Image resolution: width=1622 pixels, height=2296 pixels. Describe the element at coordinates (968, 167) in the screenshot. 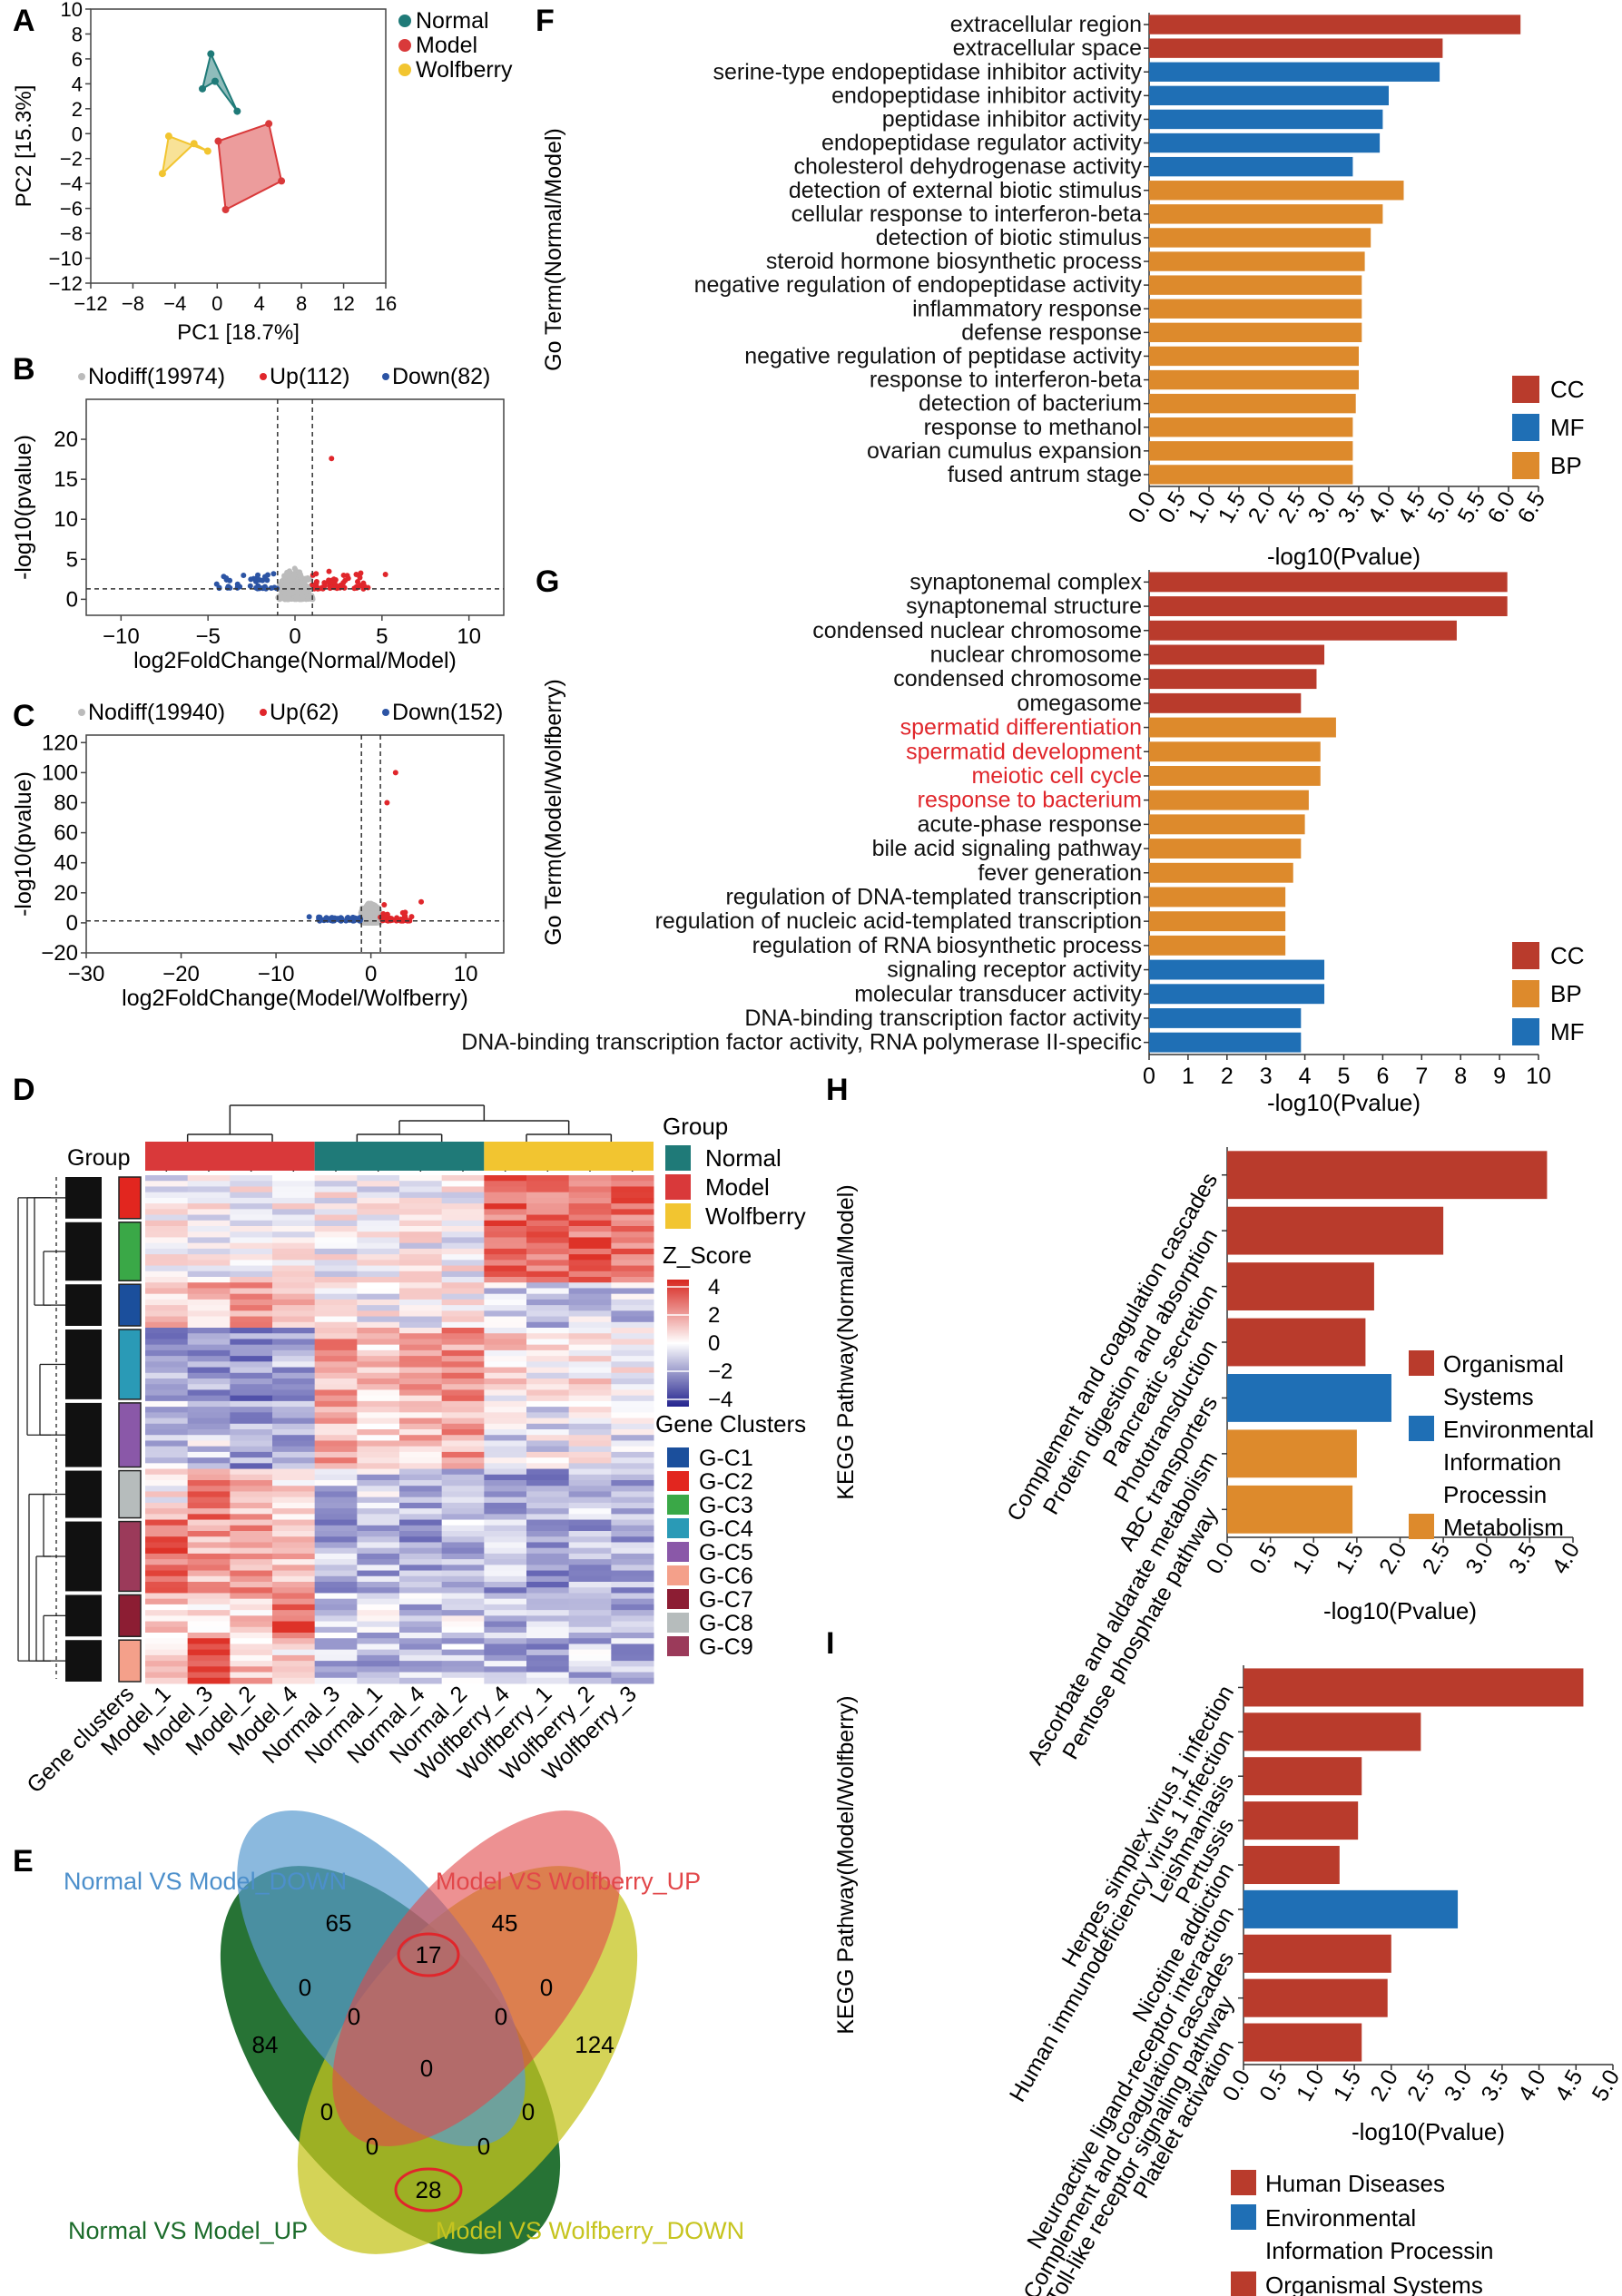

I see `bar-category-label: cholesterol dehydrogenase activity` at that location.